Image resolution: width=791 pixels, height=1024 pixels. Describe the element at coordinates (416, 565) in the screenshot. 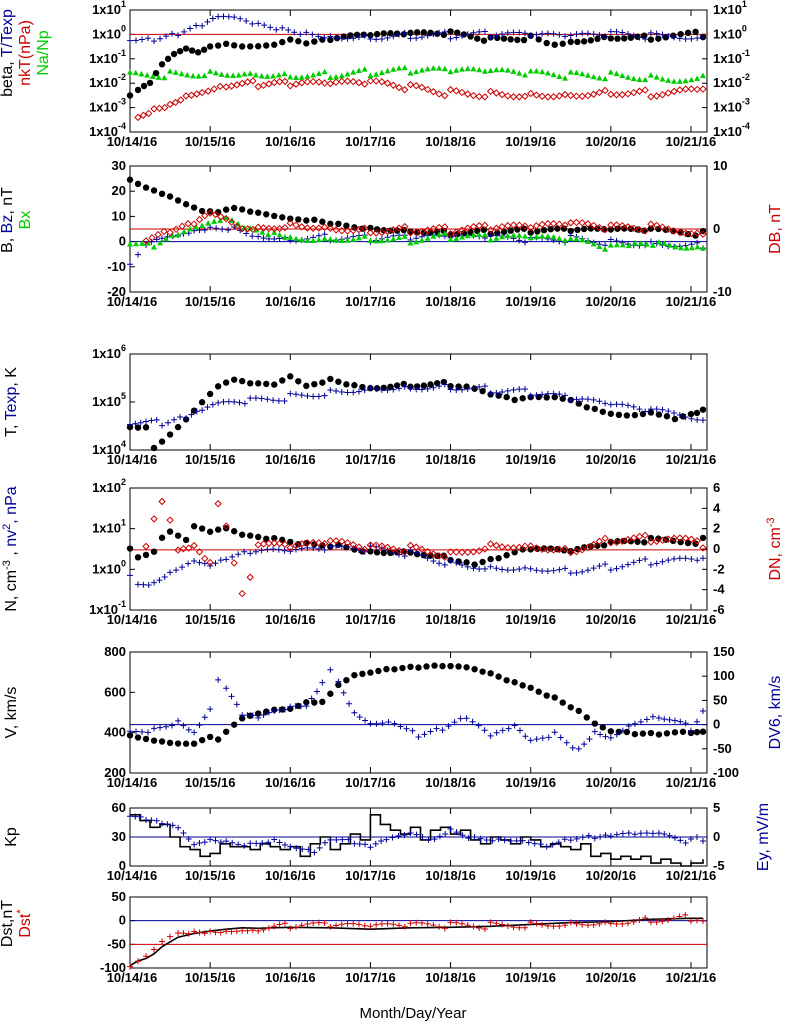

I see `series-nv2` at that location.